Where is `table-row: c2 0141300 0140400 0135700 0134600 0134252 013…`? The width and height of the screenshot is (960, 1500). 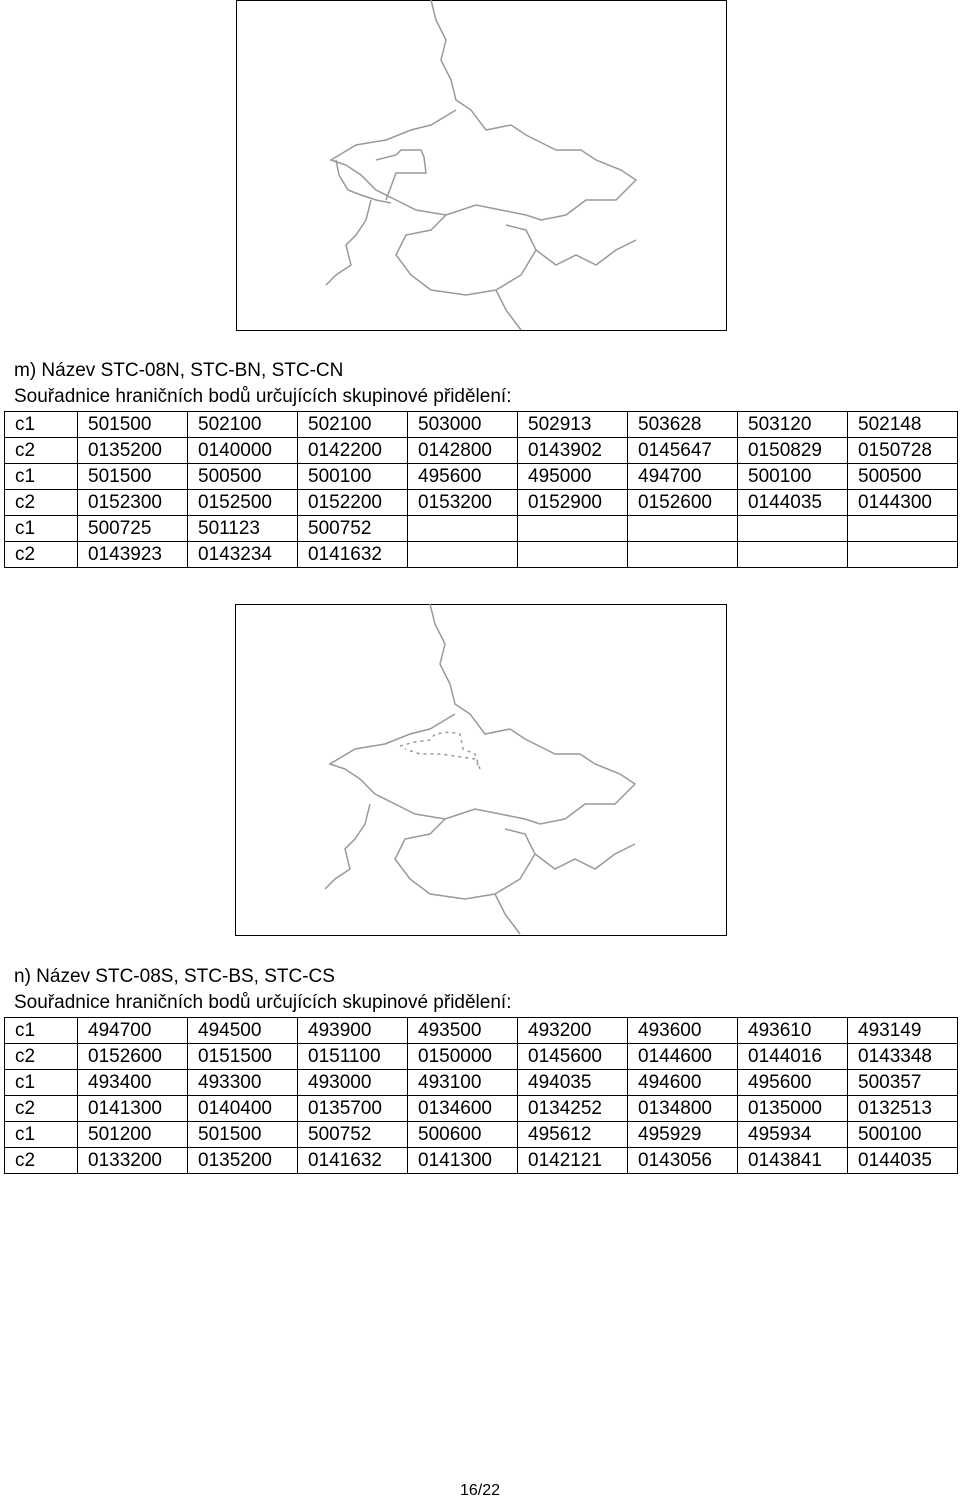
table-row: c2 0141300 0140400 0135700 0134600 0134252 013… is located at coordinates (481, 1108).